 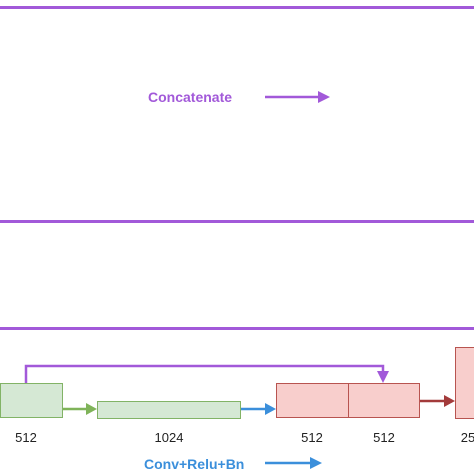 I want to click on separator-line-lower, so click(x=237, y=328).